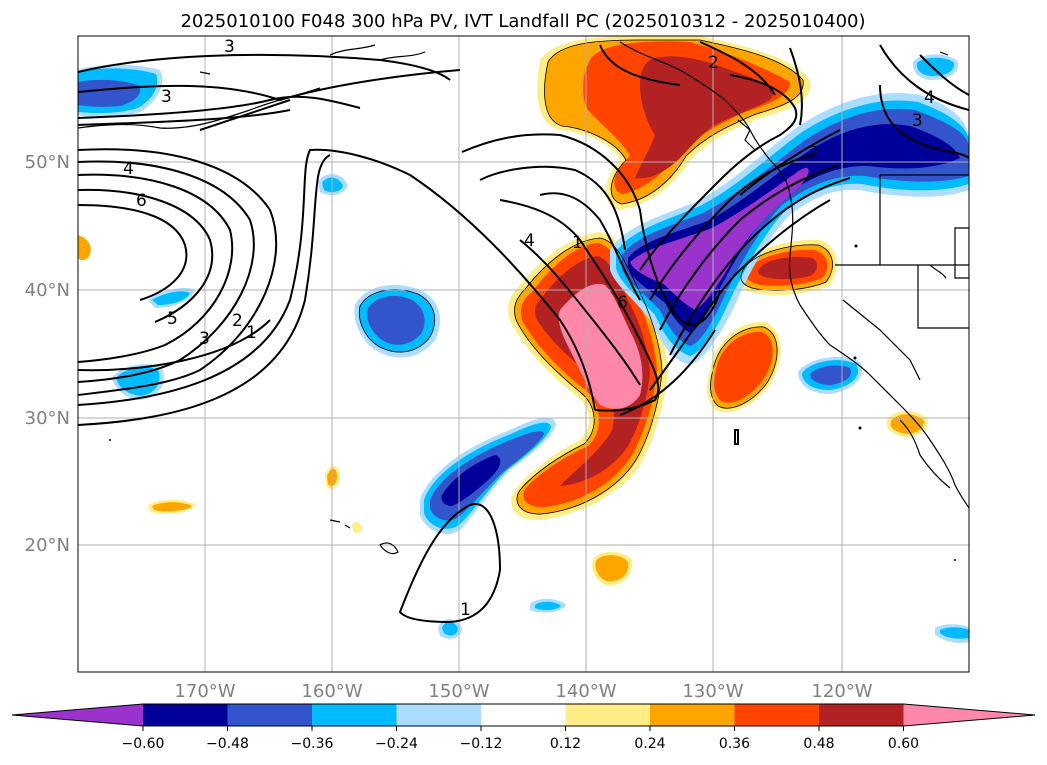 The image size is (1047, 765). I want to click on colorbar-tick-label: 0.24, so click(649, 744).